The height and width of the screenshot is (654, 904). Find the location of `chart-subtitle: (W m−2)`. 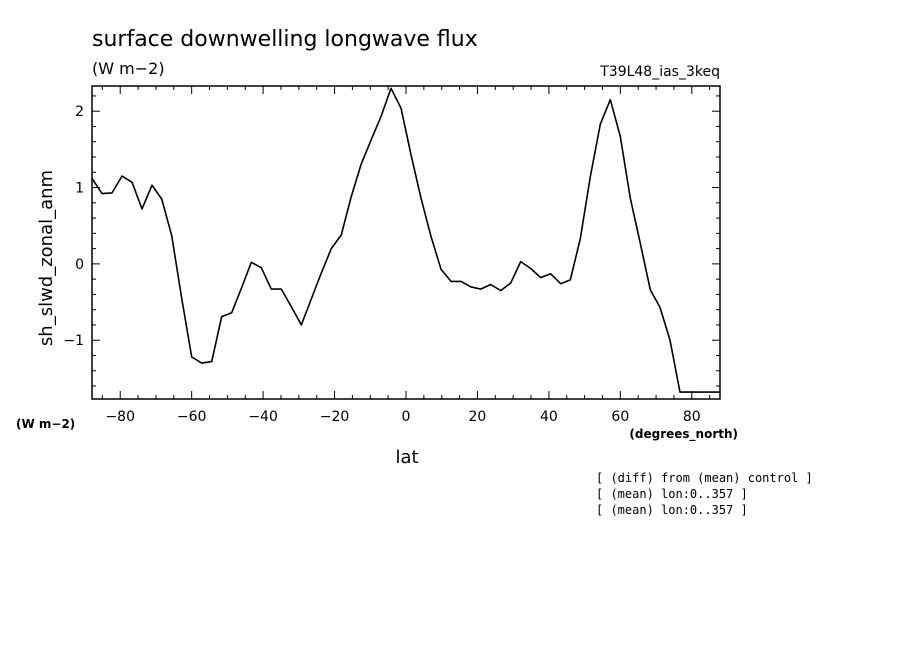

chart-subtitle: (W m−2) is located at coordinates (128, 68).